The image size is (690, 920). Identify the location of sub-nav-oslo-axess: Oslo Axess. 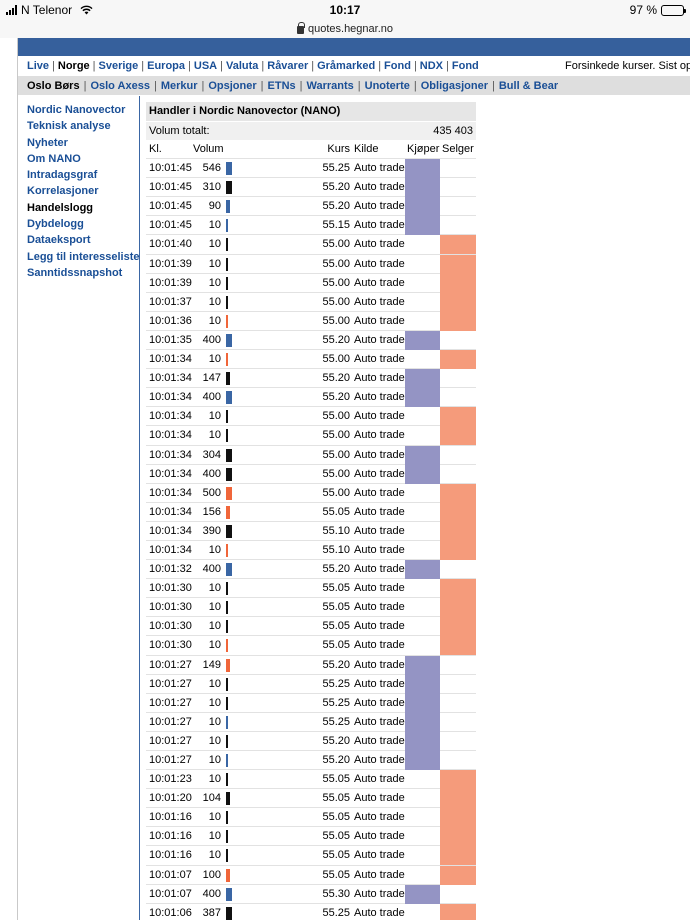
(120, 85).